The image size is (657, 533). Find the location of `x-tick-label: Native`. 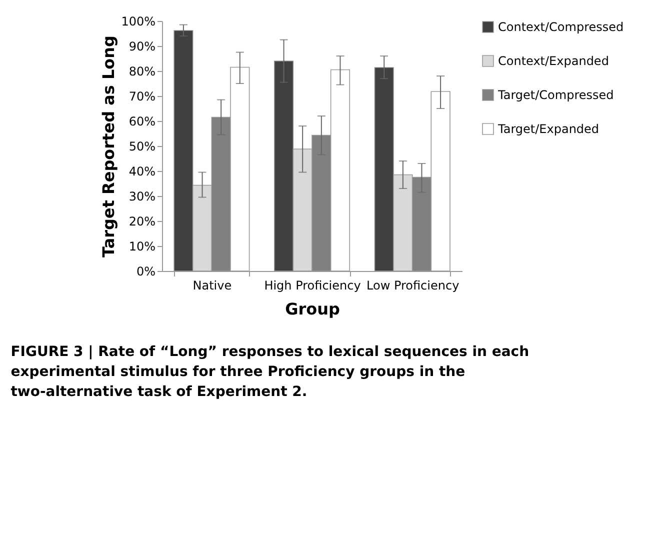

x-tick-label: Native is located at coordinates (212, 285).